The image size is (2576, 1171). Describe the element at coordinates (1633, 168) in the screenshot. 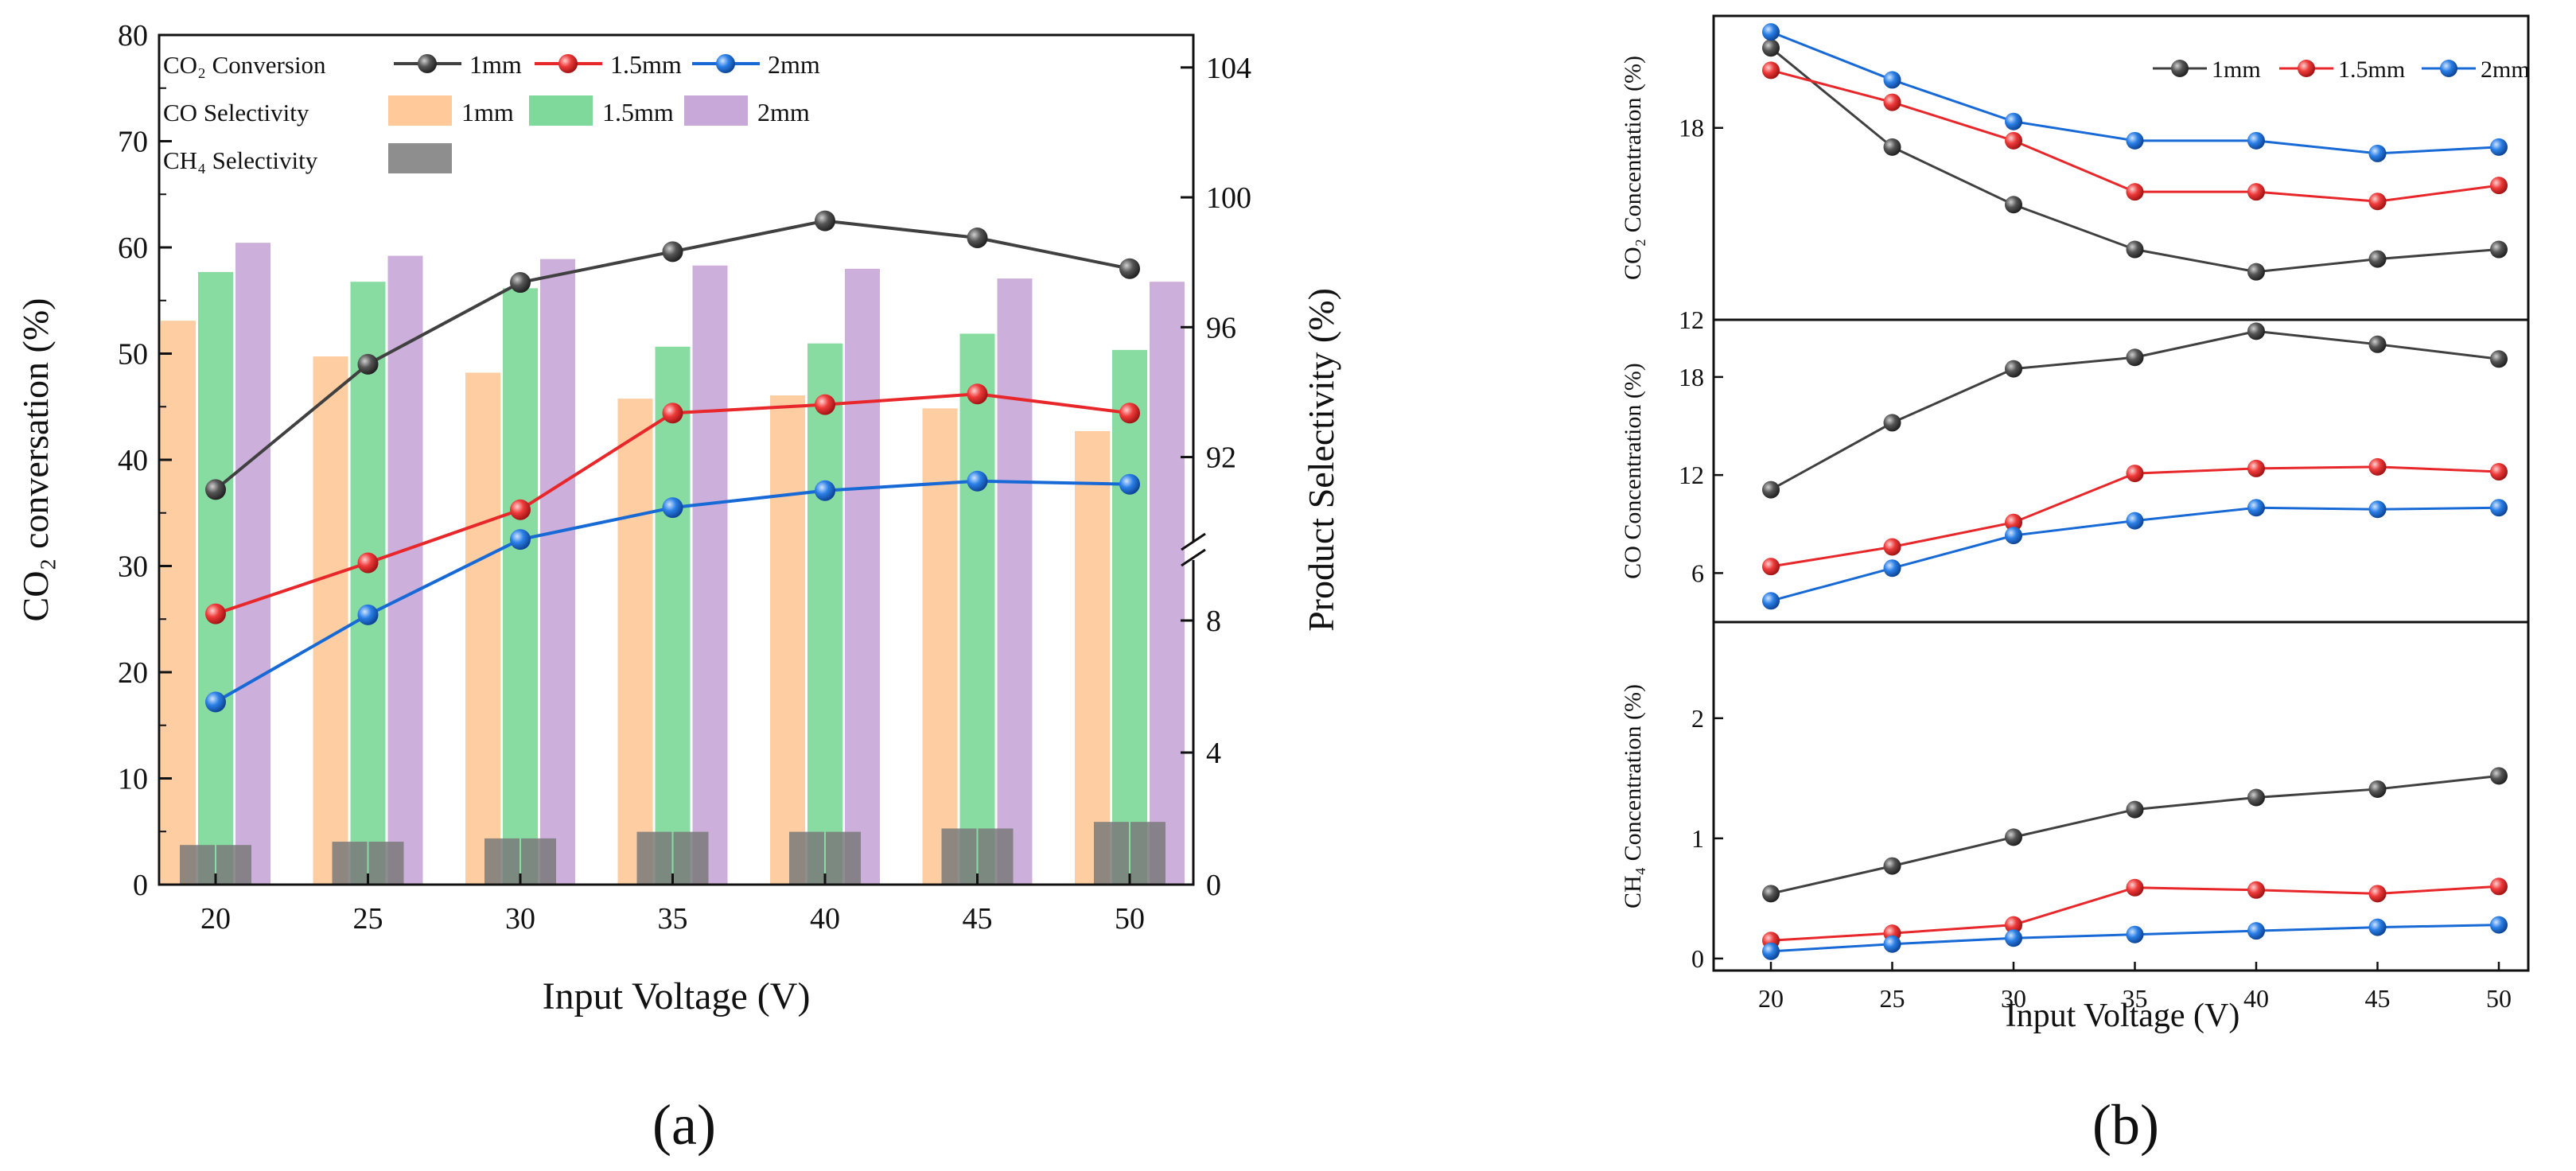

I see `b-y-label-0: CO₂ Concentration (%)` at that location.